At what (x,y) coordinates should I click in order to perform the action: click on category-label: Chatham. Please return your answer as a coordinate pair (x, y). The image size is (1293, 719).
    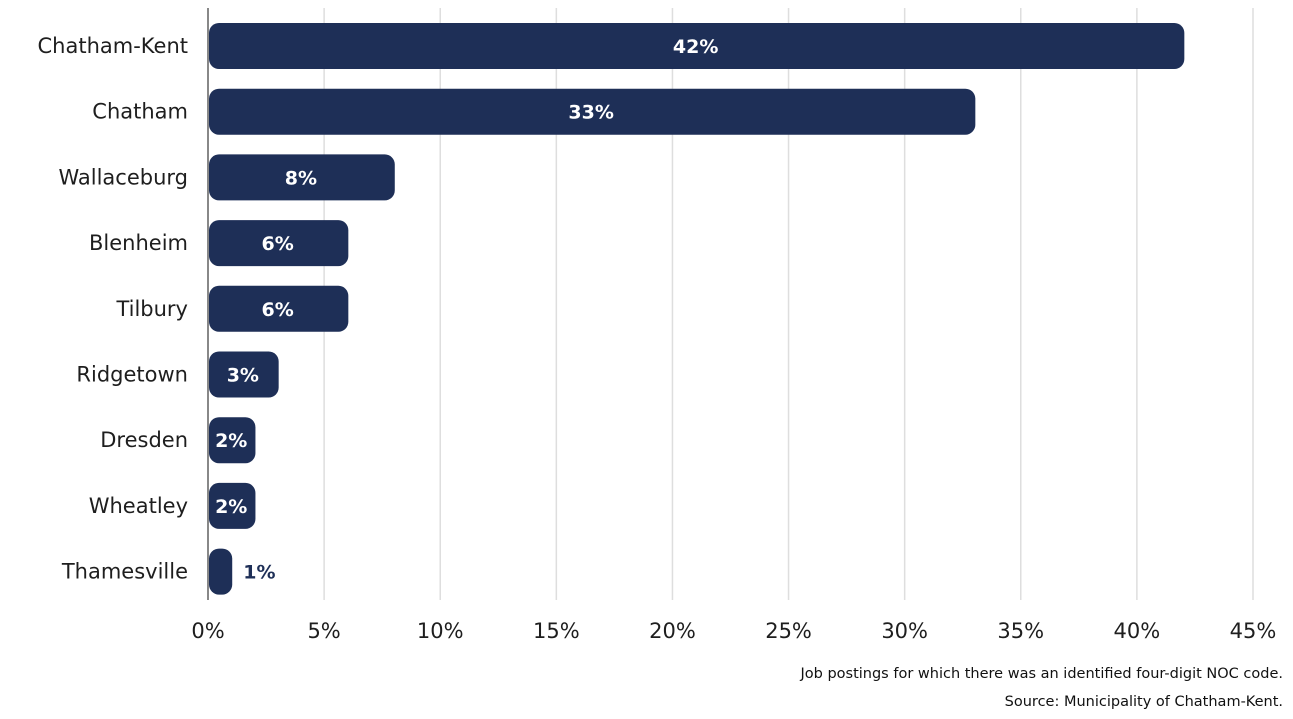
    Looking at the image, I should click on (140, 112).